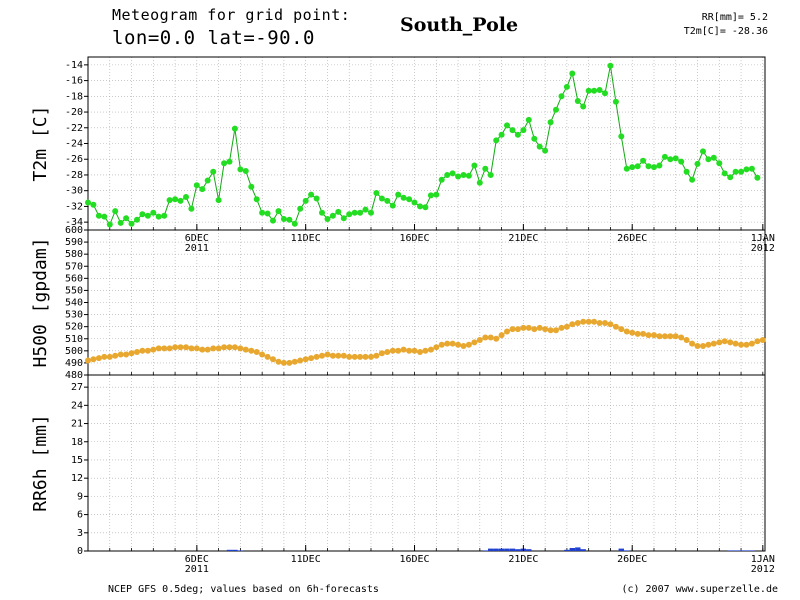  I want to click on y-tick-label: 3, so click(80, 533).